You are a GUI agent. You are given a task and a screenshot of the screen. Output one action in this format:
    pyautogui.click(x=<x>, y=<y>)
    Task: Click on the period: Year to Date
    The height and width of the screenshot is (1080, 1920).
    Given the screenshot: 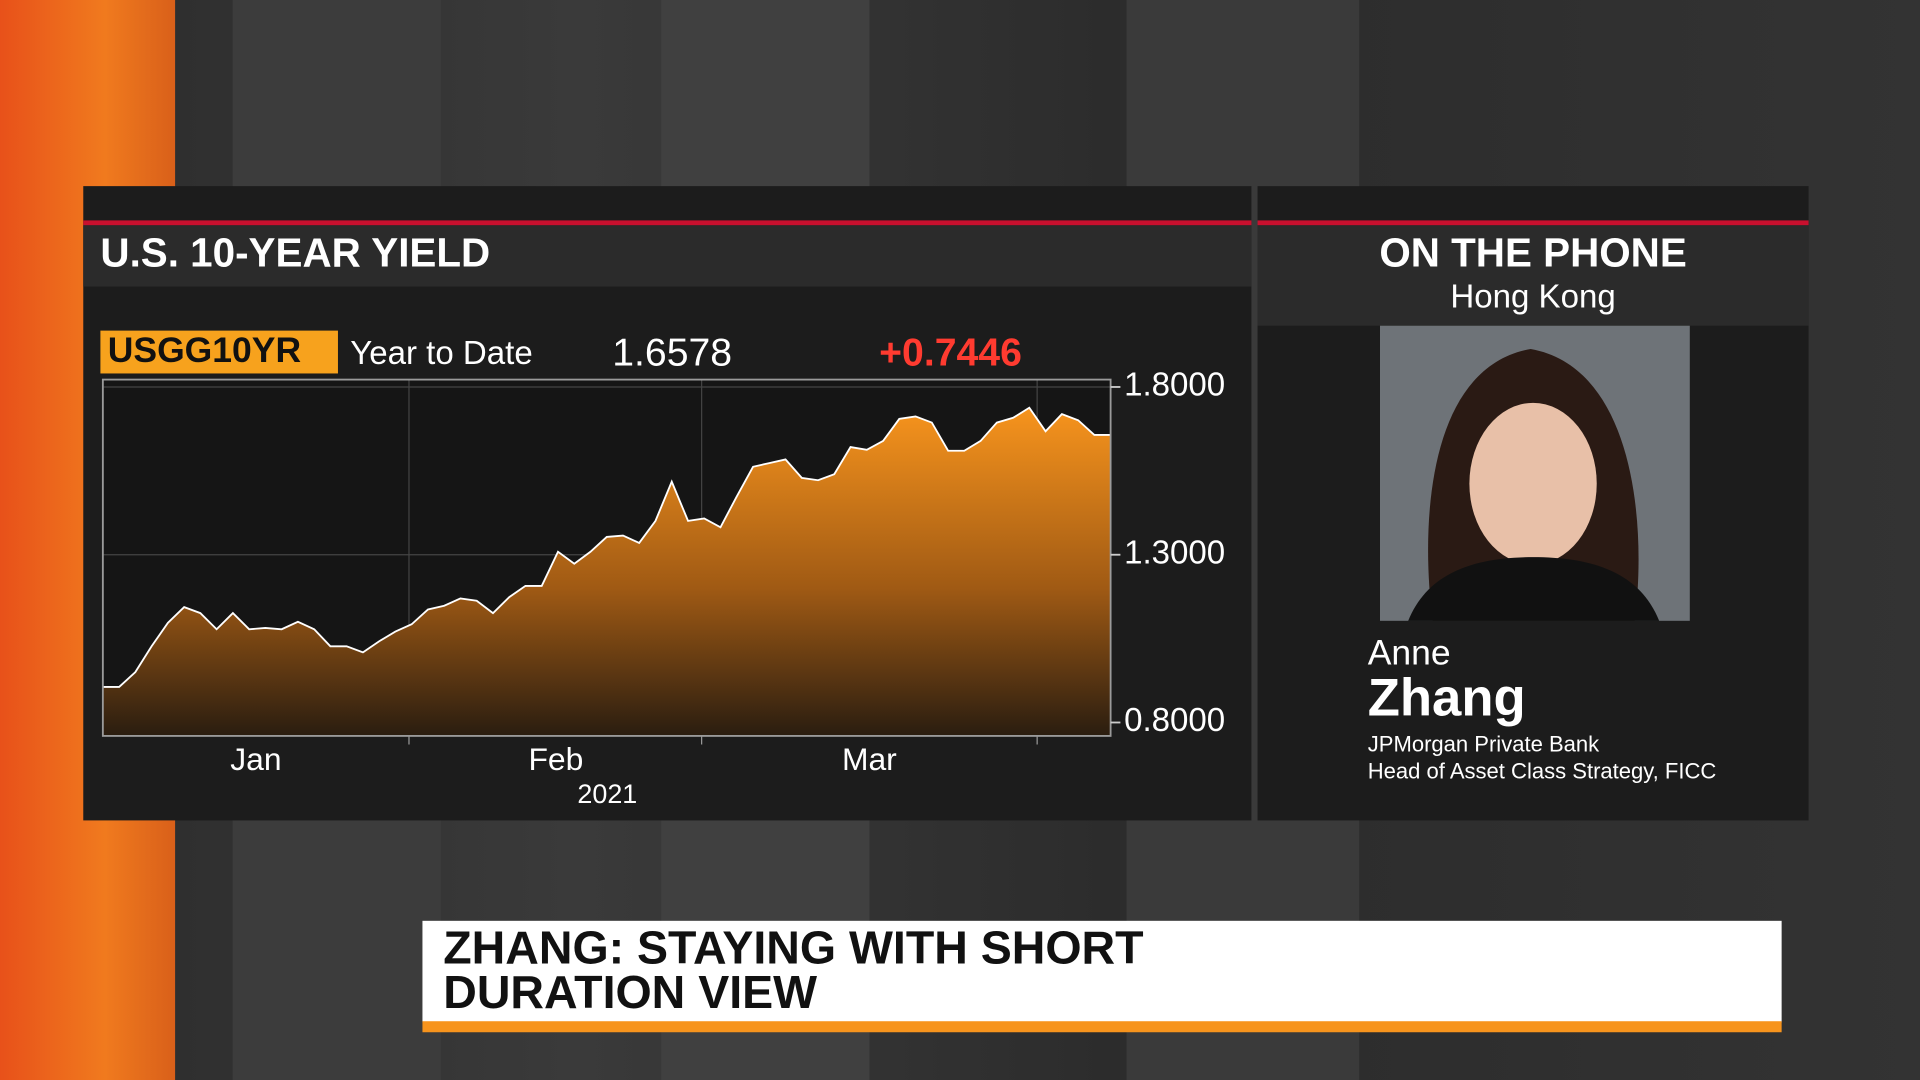 What is the action you would take?
    pyautogui.click(x=441, y=353)
    